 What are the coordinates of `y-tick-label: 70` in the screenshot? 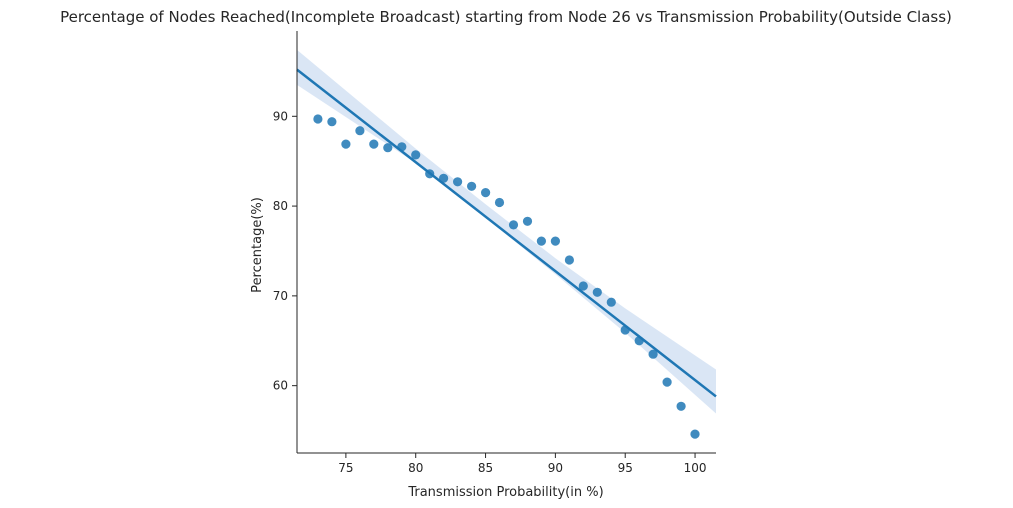 It's located at (280, 296).